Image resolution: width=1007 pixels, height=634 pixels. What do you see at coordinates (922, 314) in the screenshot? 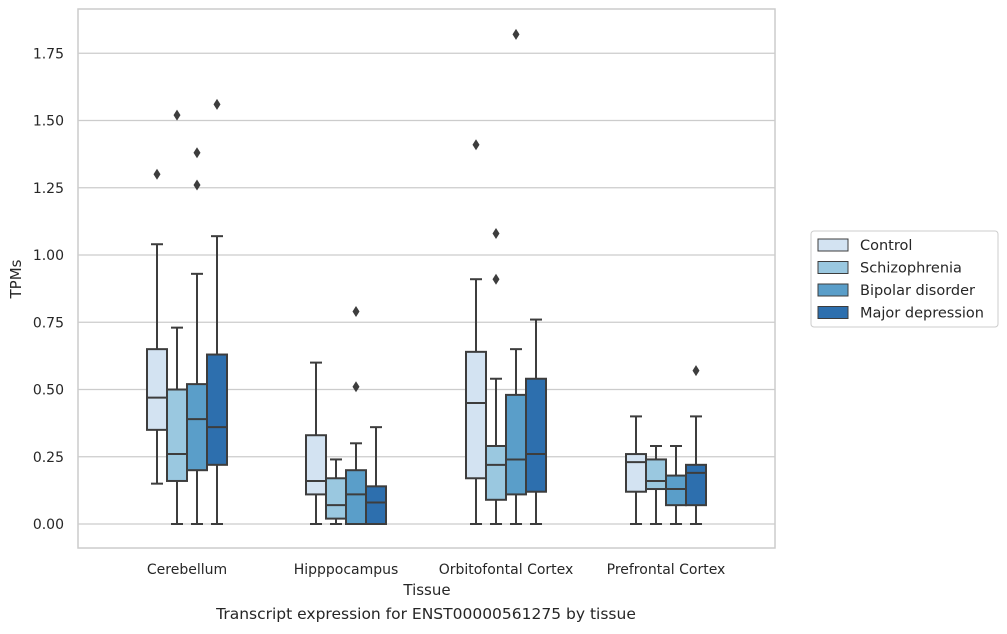
I see `legend-label: Major depression` at bounding box center [922, 314].